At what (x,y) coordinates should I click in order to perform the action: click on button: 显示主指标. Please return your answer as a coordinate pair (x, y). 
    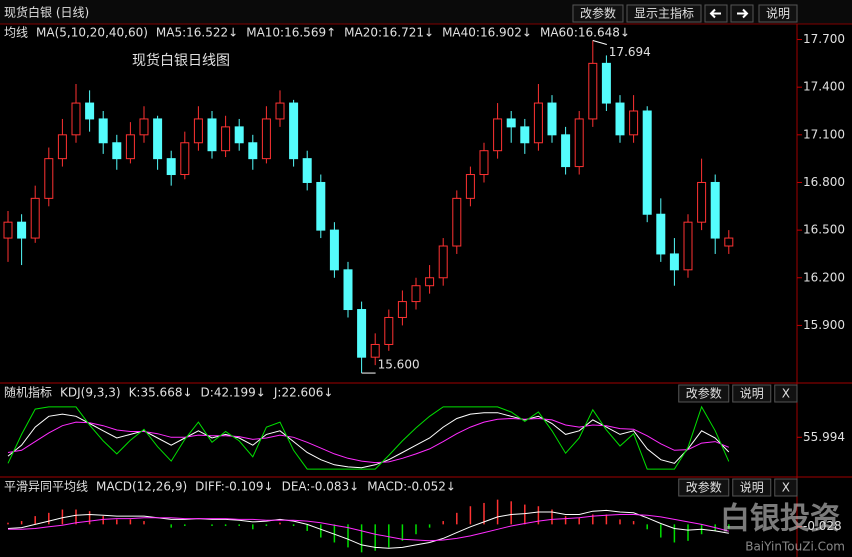
    Looking at the image, I should click on (664, 13).